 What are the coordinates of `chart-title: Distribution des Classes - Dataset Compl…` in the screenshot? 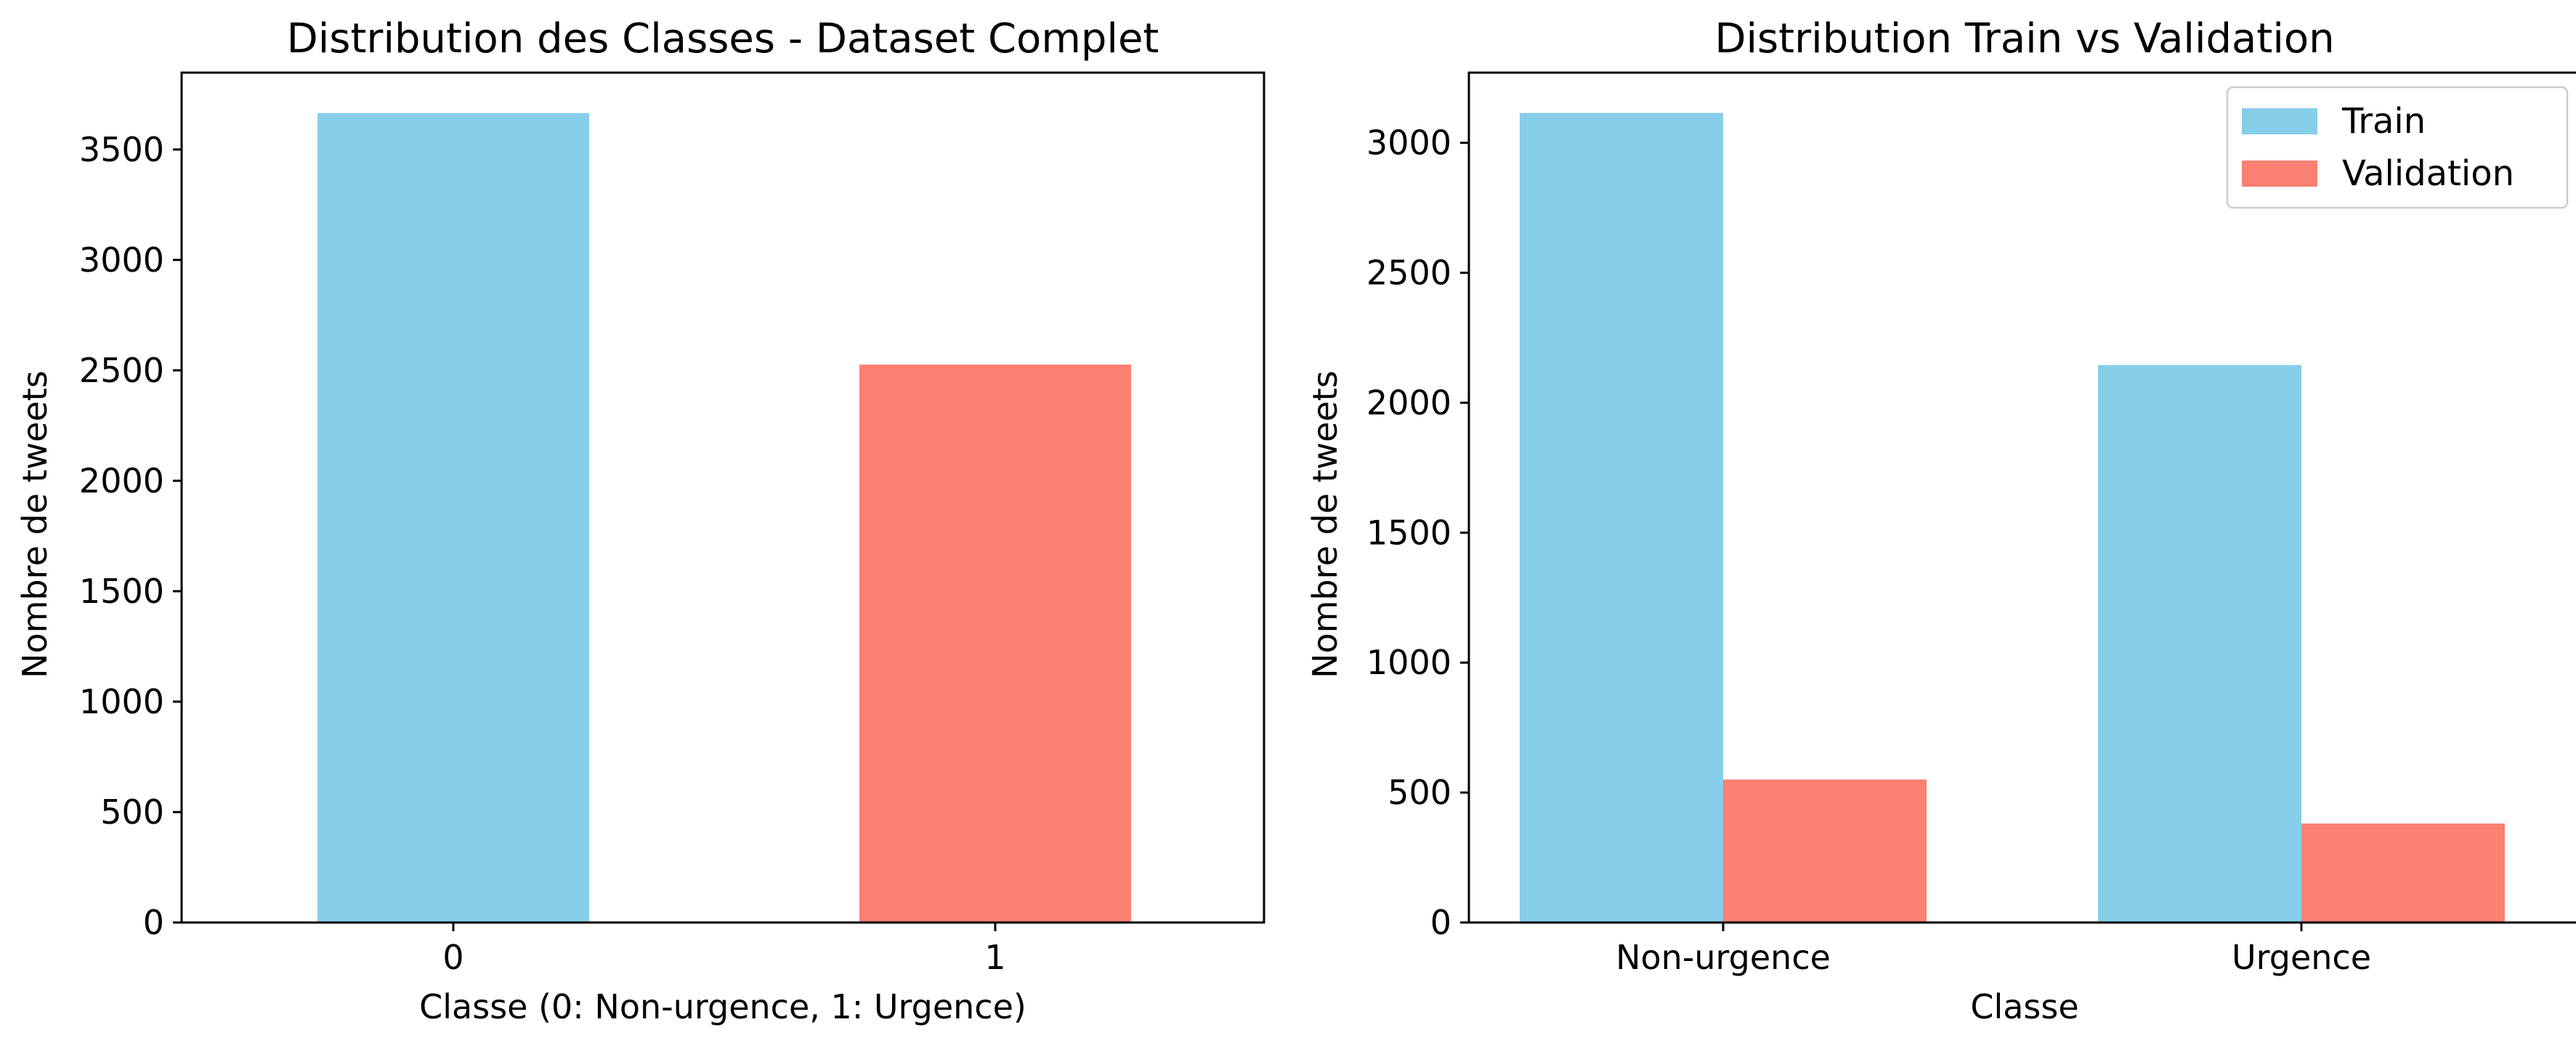 It's located at (723, 38).